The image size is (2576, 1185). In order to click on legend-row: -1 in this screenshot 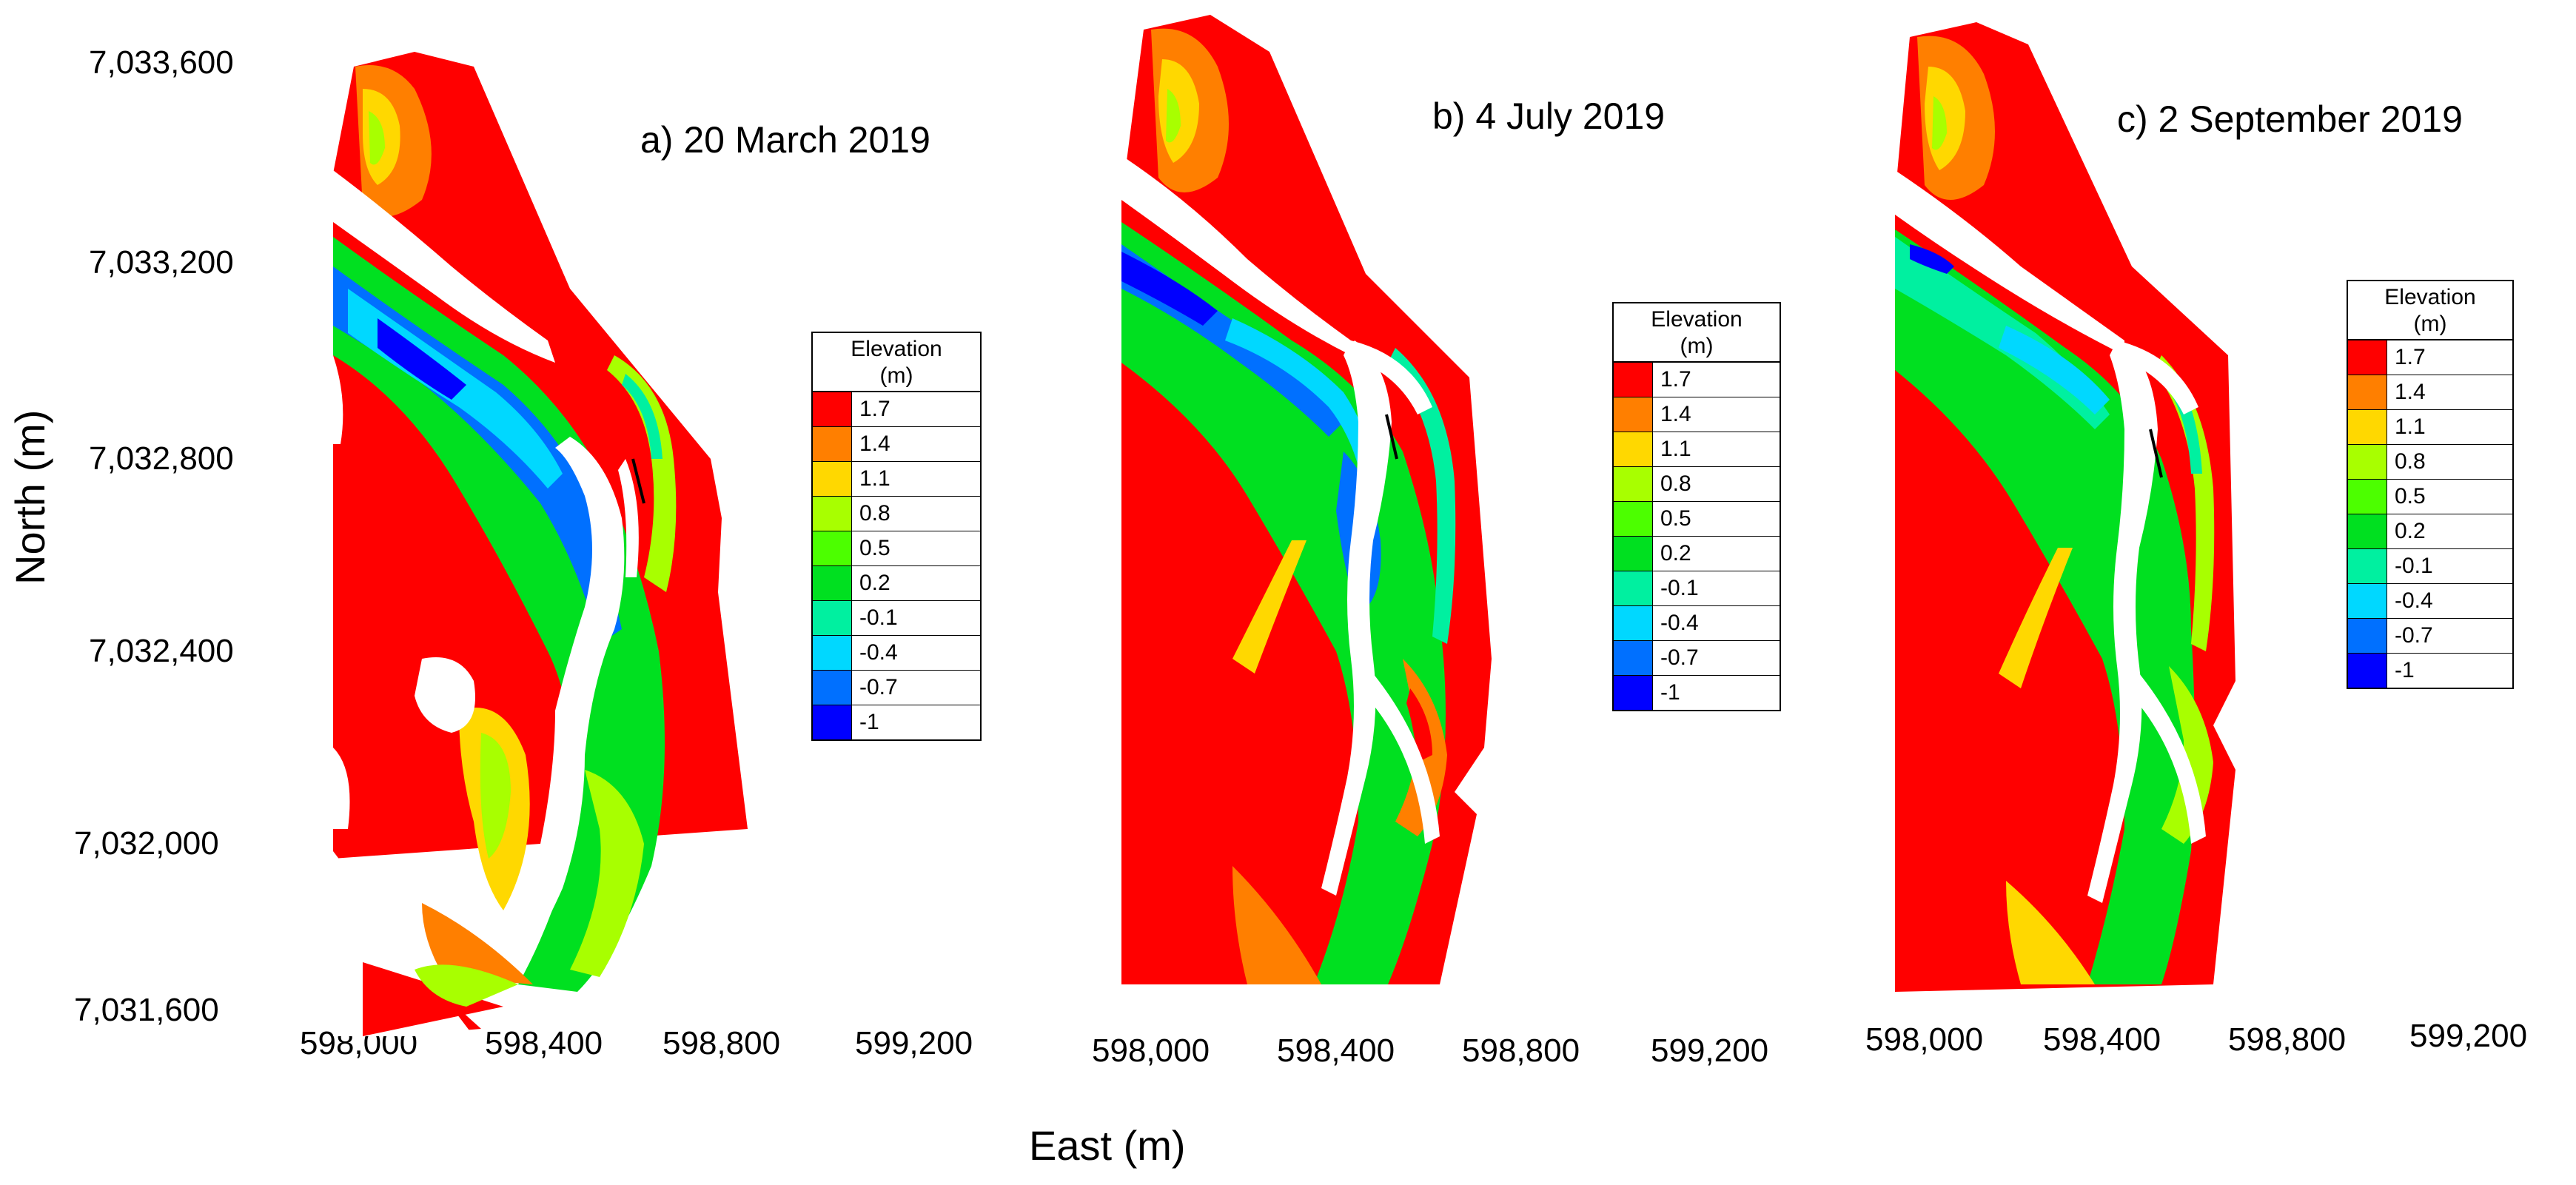, I will do `click(1697, 693)`.